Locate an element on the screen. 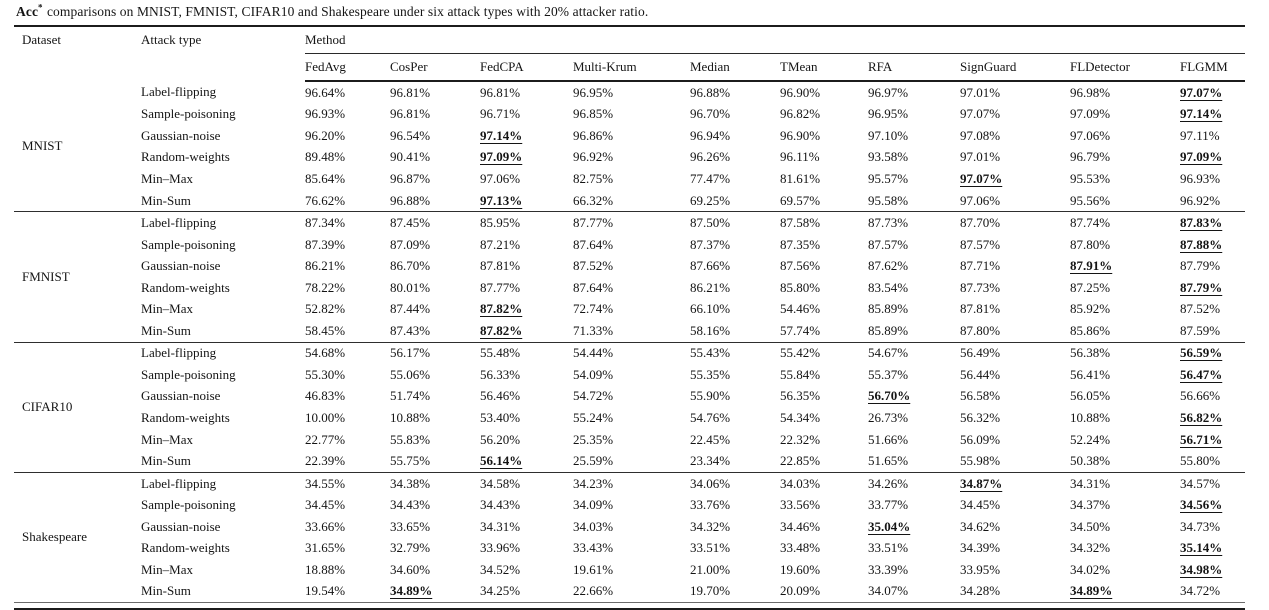 This screenshot has height=610, width=1269. acc-value: 34.06% is located at coordinates (710, 483).